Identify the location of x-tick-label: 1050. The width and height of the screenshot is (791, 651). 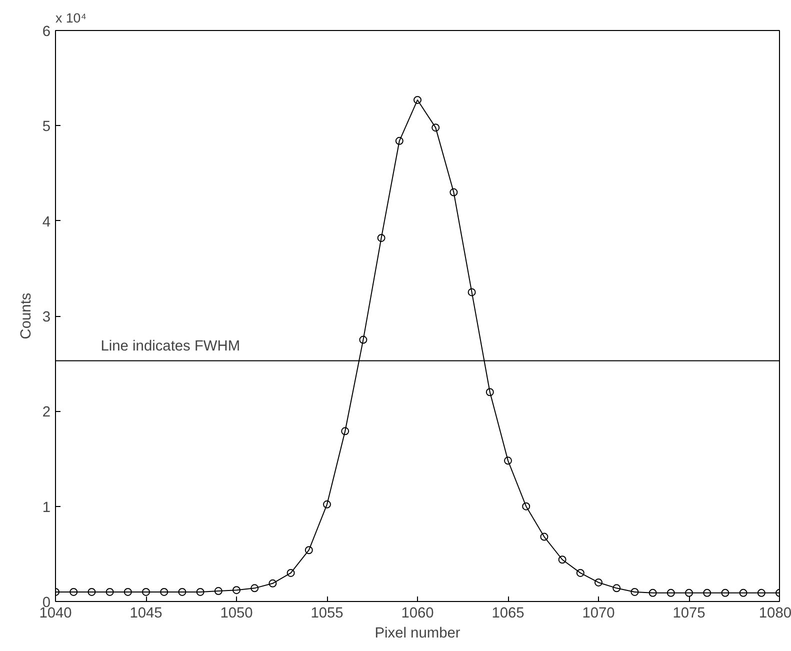
(236, 614).